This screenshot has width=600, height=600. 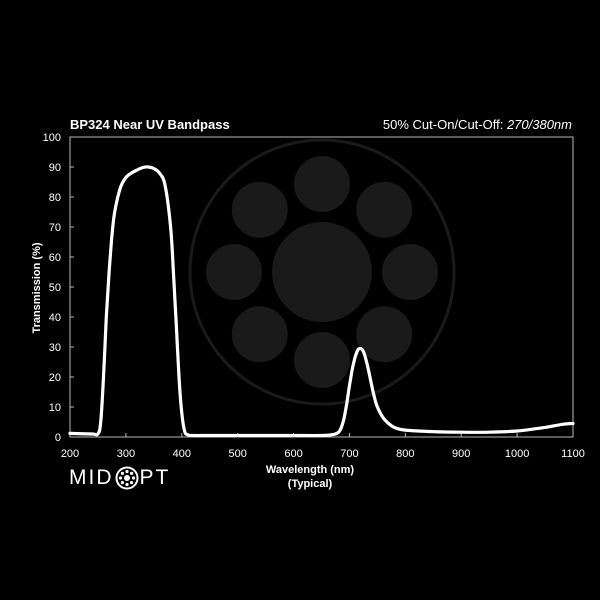 What do you see at coordinates (55, 378) in the screenshot?
I see `y-tick-label: 20` at bounding box center [55, 378].